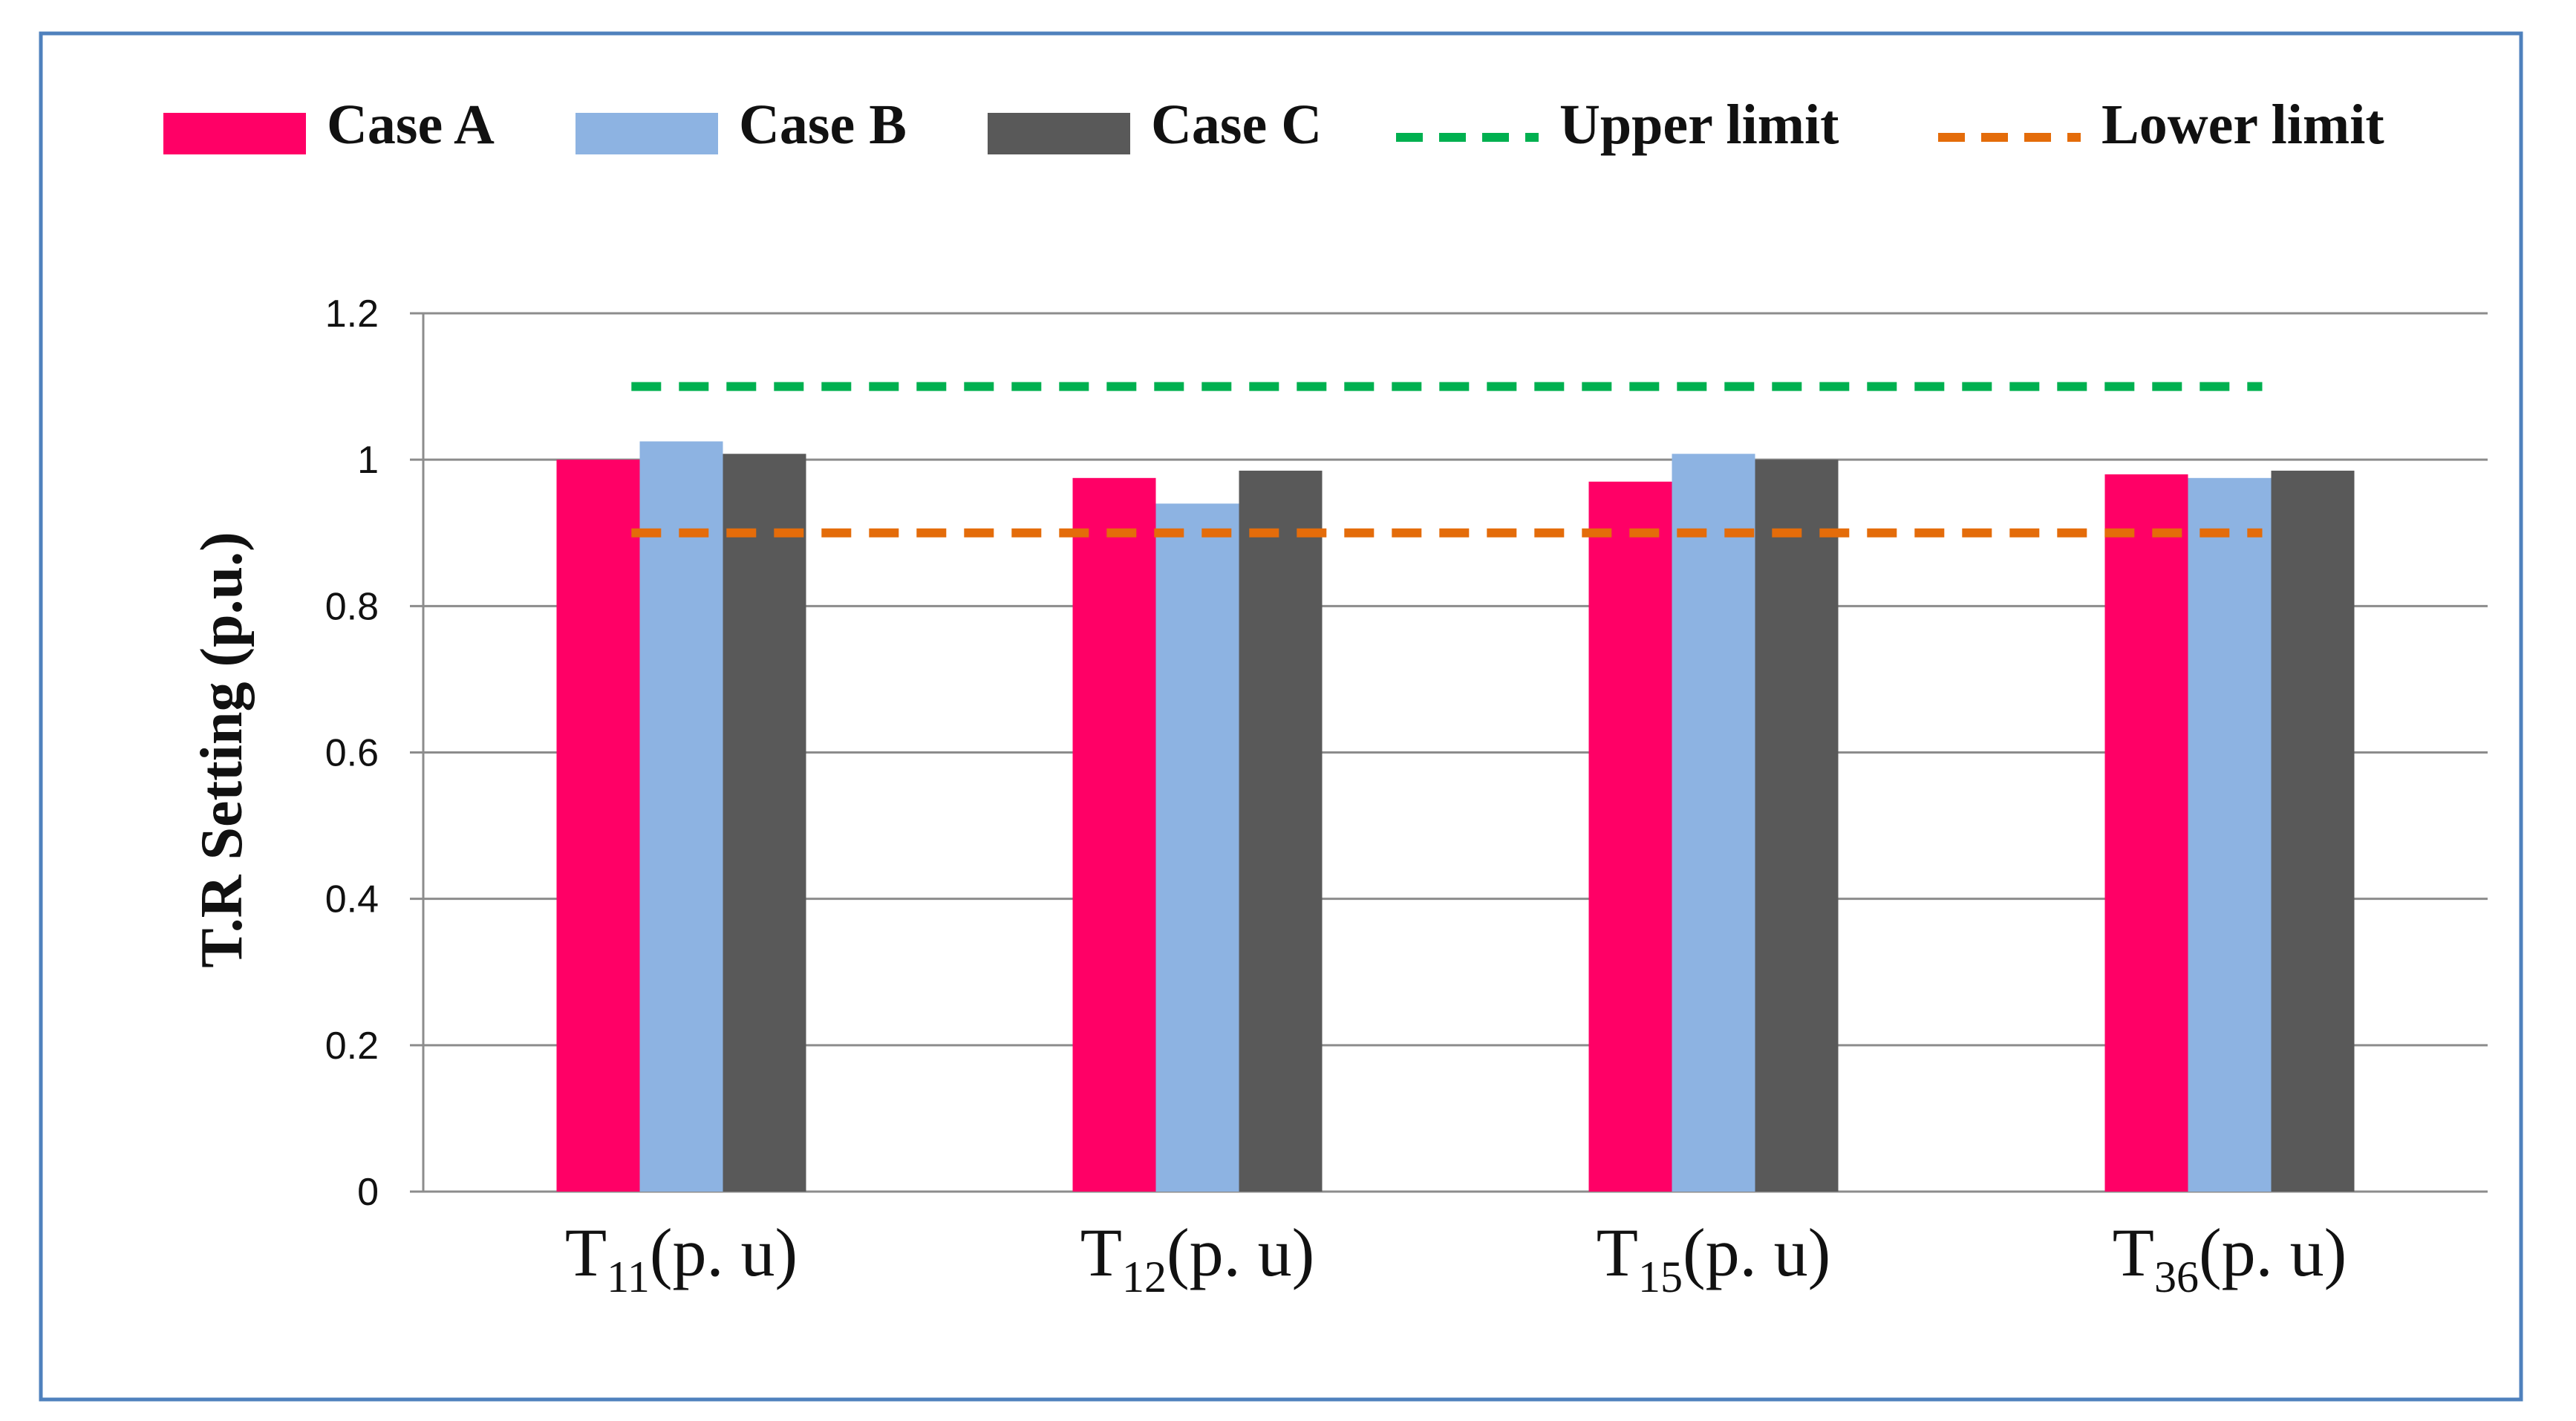  I want to click on x-category-subscript: 12, so click(1144, 1276).